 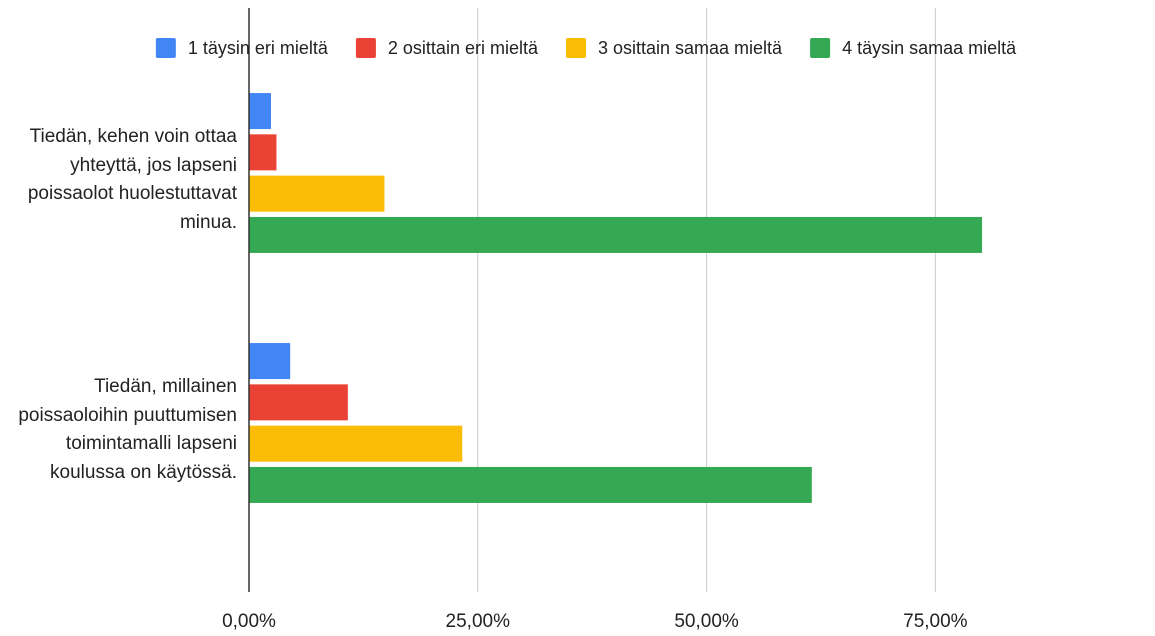 What do you see at coordinates (690, 48) in the screenshot?
I see `legend-label: 3 osittain samaa mieltä` at bounding box center [690, 48].